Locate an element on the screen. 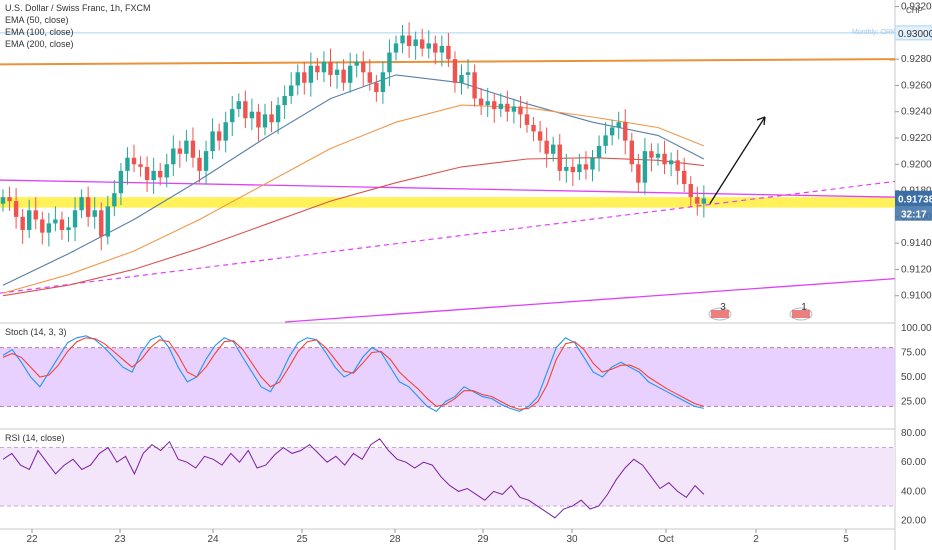 The width and height of the screenshot is (932, 550). monthly-label: Monthly: ORK is located at coordinates (874, 32).